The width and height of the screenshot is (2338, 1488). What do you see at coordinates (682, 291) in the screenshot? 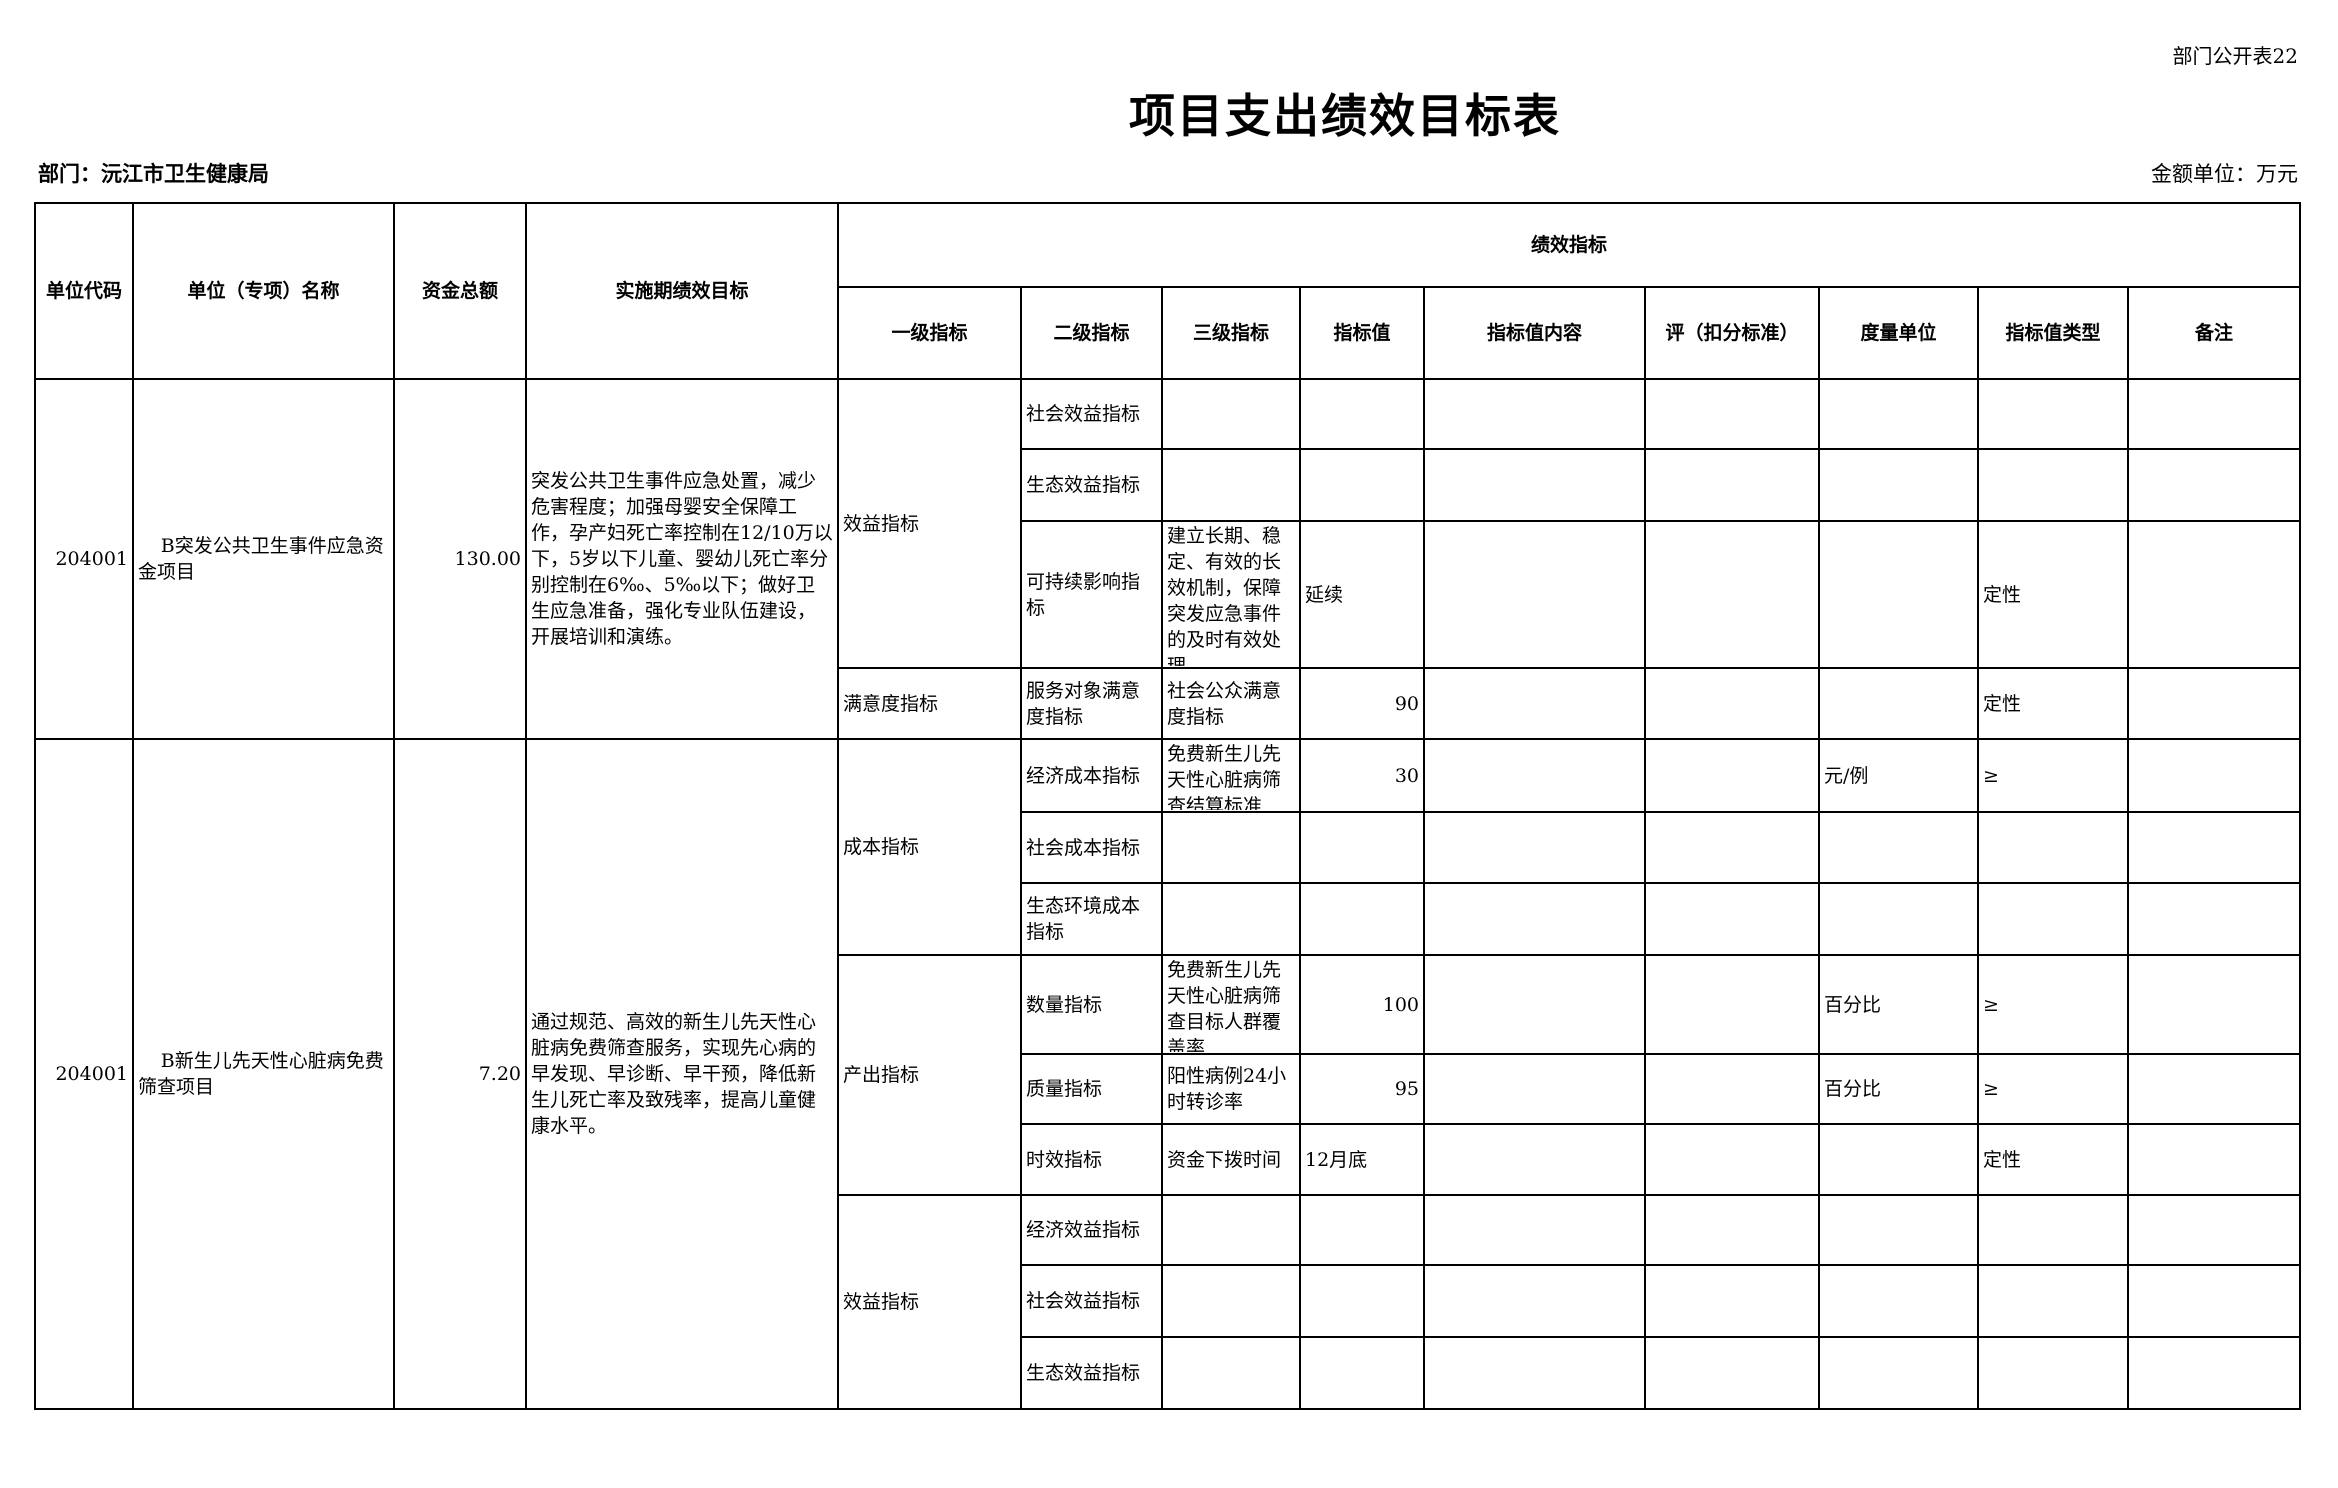
I see `header-goal: 实施期绩效目标` at bounding box center [682, 291].